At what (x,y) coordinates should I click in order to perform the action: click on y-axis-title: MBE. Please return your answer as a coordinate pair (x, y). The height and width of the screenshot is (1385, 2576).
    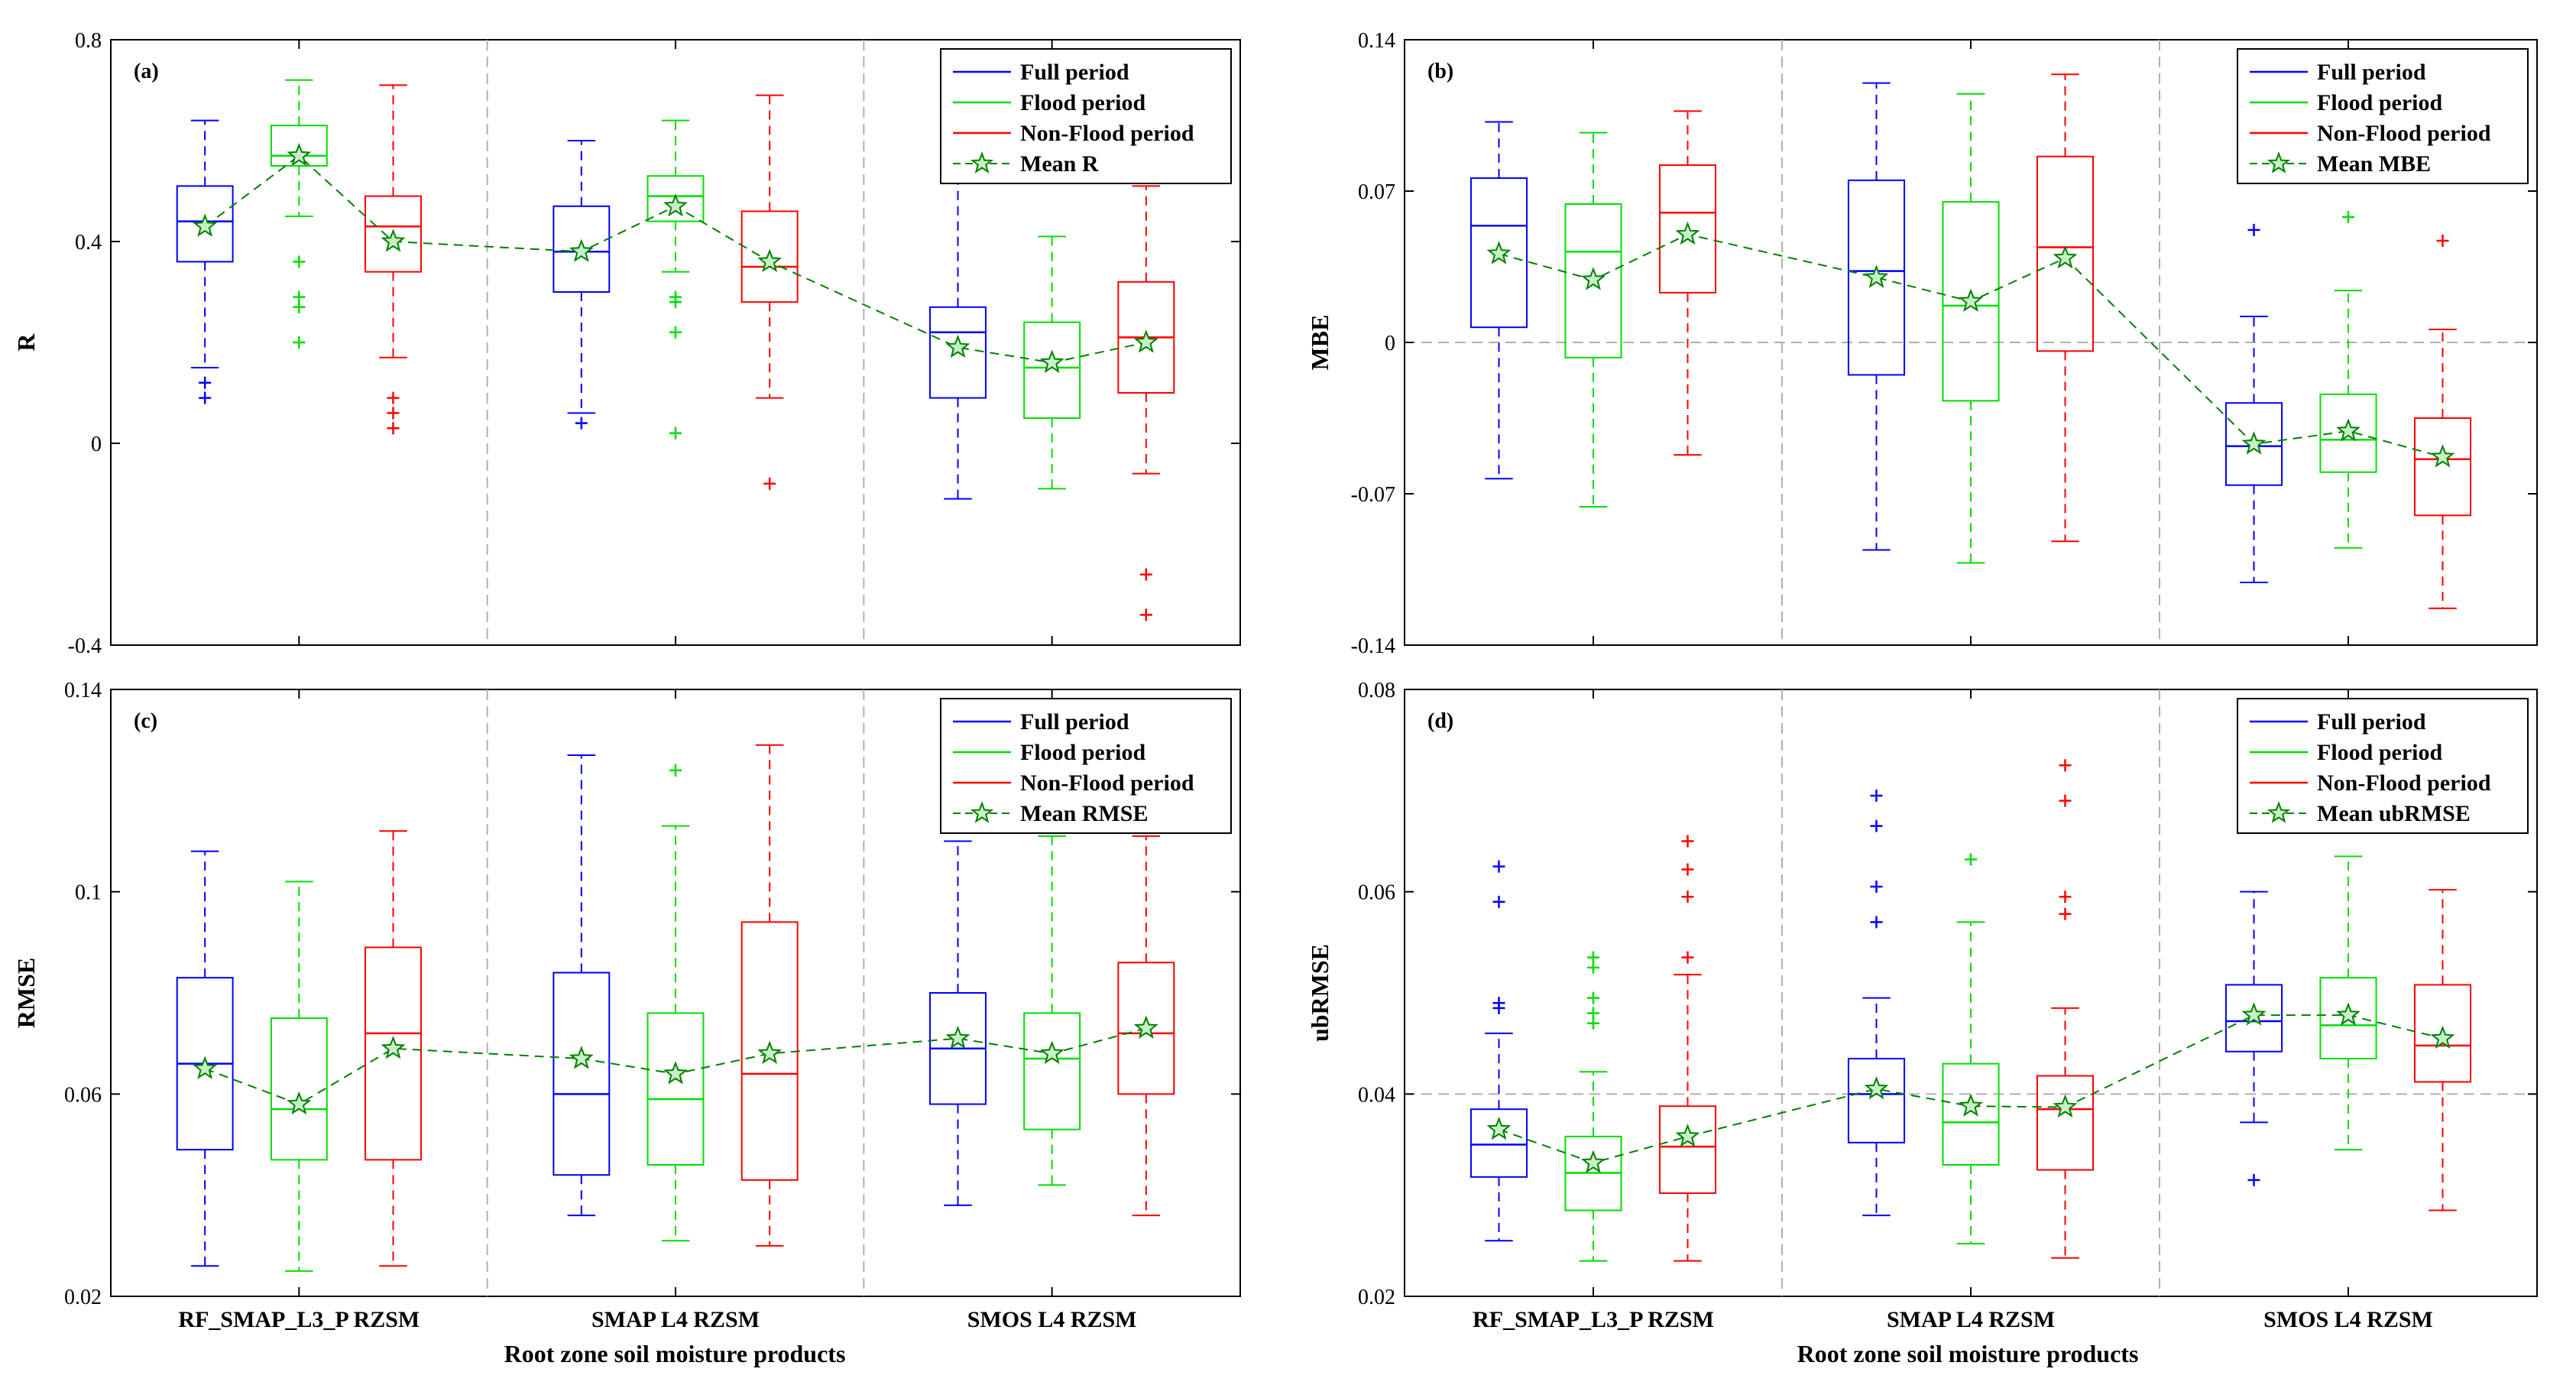
    Looking at the image, I should click on (1319, 343).